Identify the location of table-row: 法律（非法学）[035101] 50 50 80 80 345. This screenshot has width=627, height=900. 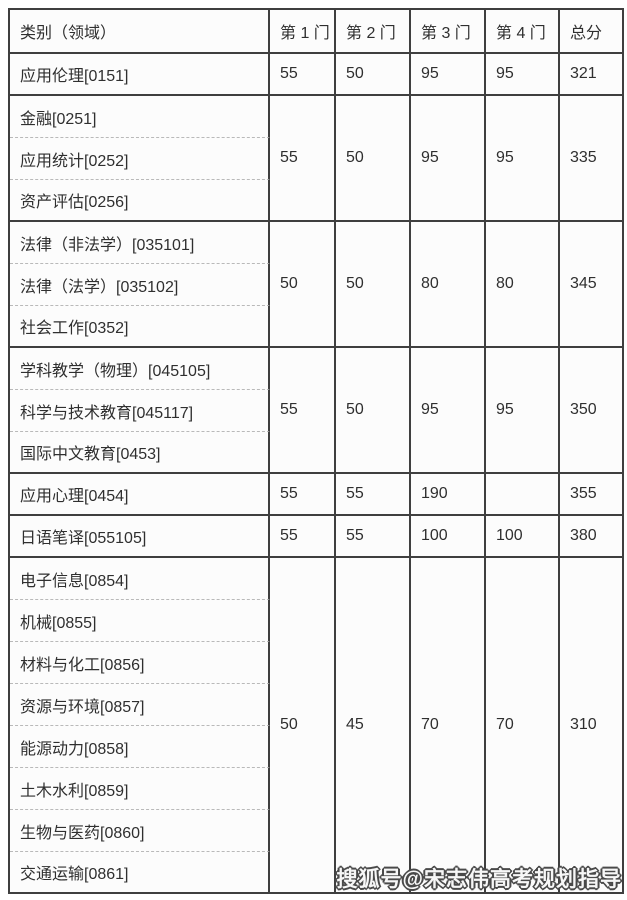
(317, 285).